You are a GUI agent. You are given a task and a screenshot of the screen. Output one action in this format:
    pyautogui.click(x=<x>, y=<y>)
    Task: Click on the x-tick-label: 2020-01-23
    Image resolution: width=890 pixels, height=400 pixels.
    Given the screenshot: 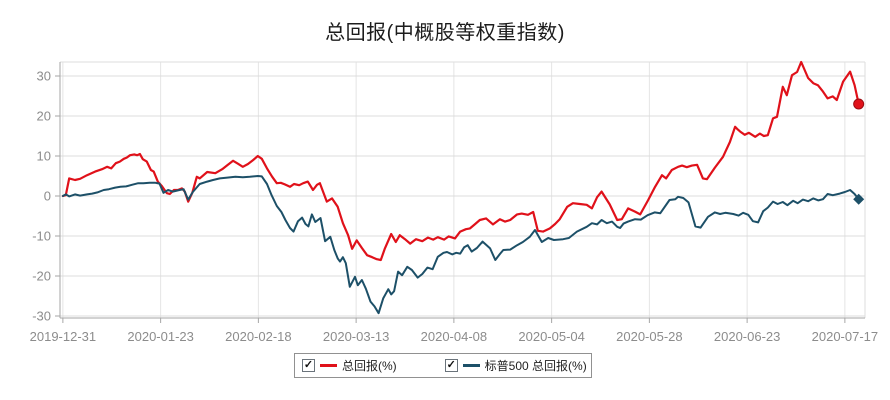 What is the action you would take?
    pyautogui.click(x=160, y=336)
    